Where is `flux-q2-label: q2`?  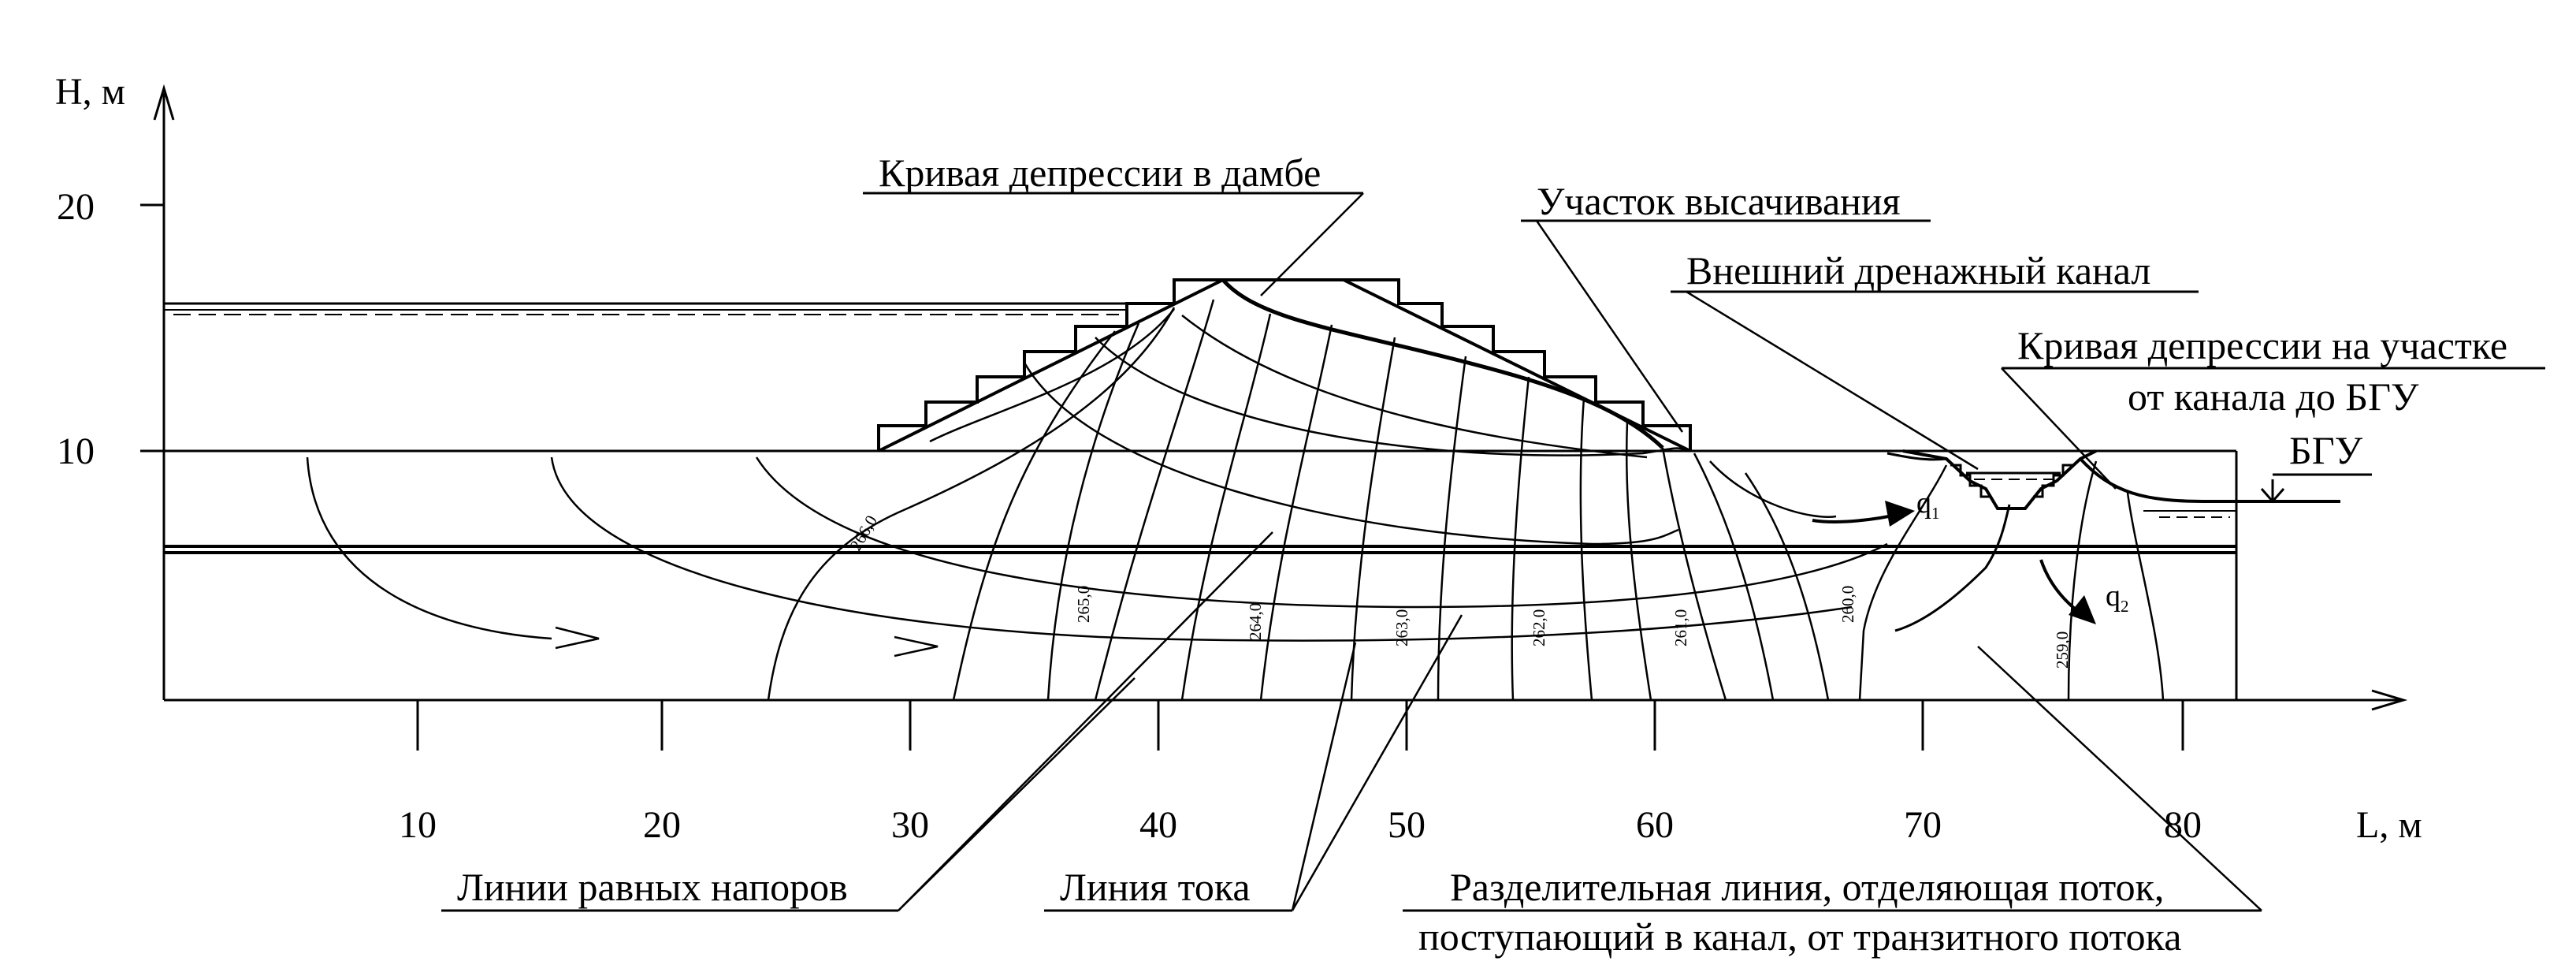 flux-q2-label: q2 is located at coordinates (2117, 597).